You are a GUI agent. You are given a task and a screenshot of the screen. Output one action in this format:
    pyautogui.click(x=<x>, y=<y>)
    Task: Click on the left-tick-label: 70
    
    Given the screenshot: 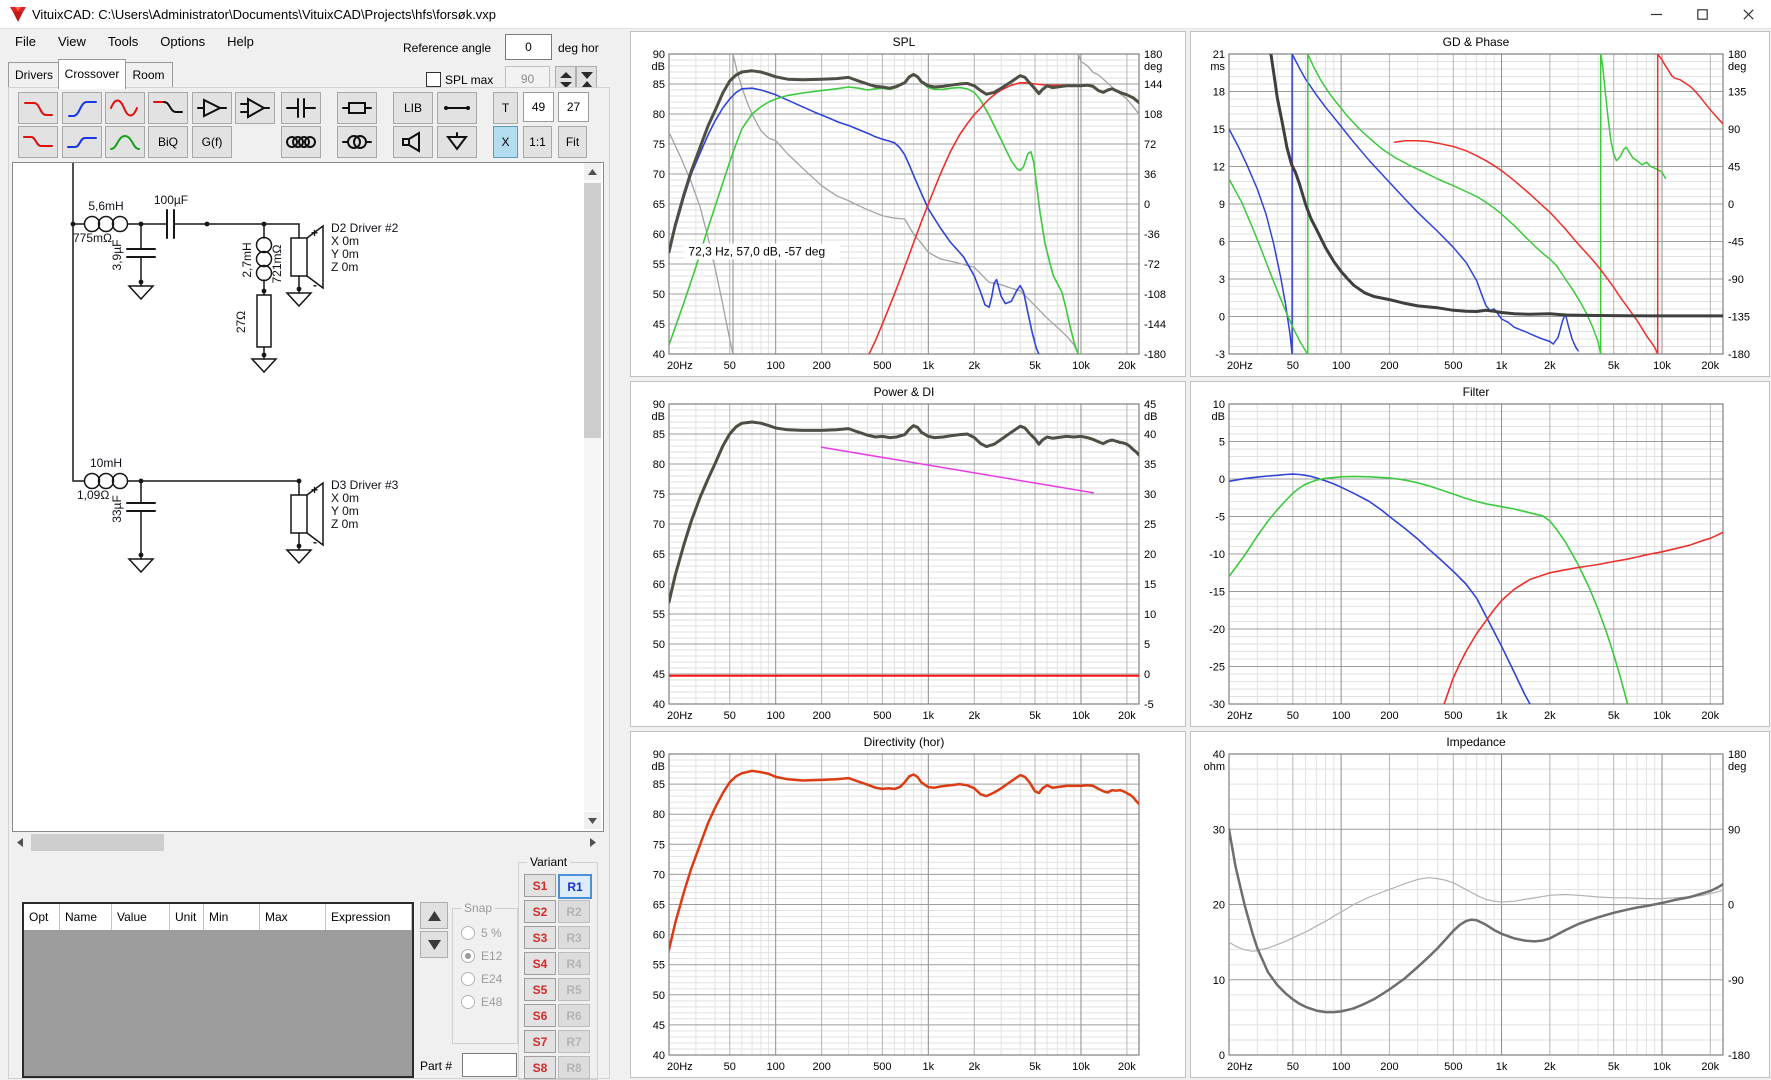 What is the action you would take?
    pyautogui.click(x=659, y=525)
    